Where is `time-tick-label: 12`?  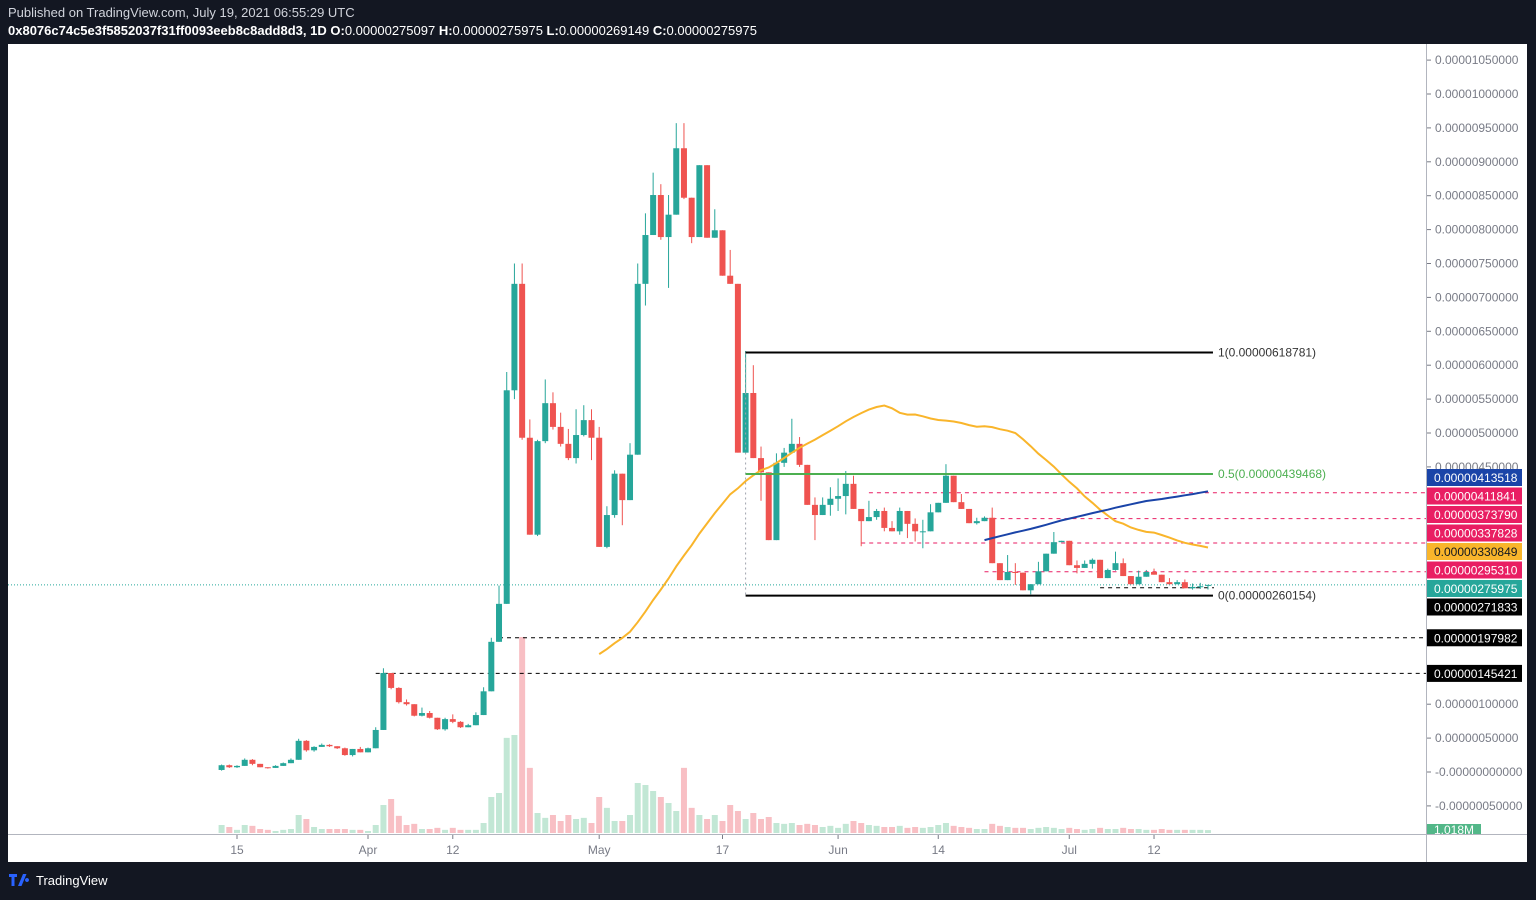
time-tick-label: 12 is located at coordinates (453, 850).